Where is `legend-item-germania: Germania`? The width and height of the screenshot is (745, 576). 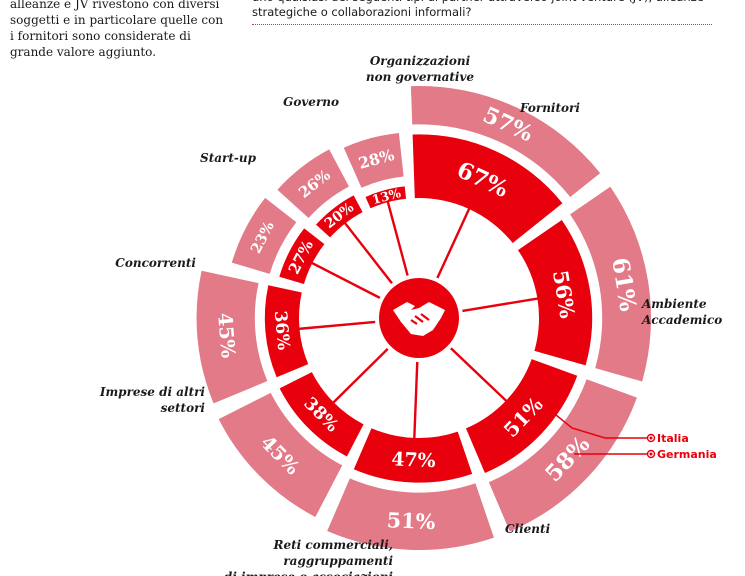
legend-item-germania: Germania is located at coordinates (687, 454).